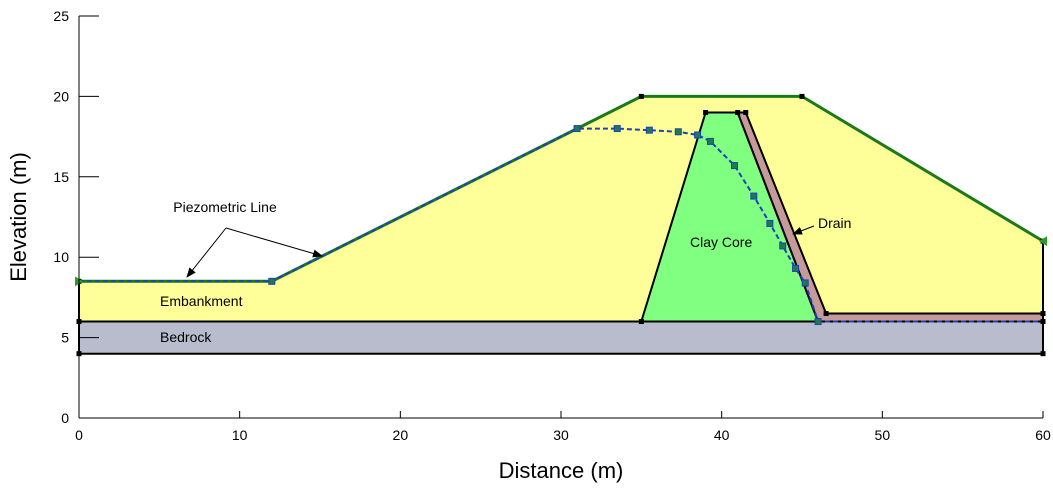 This screenshot has width=1053, height=494. What do you see at coordinates (61, 16) in the screenshot?
I see `y-tick-label: 25` at bounding box center [61, 16].